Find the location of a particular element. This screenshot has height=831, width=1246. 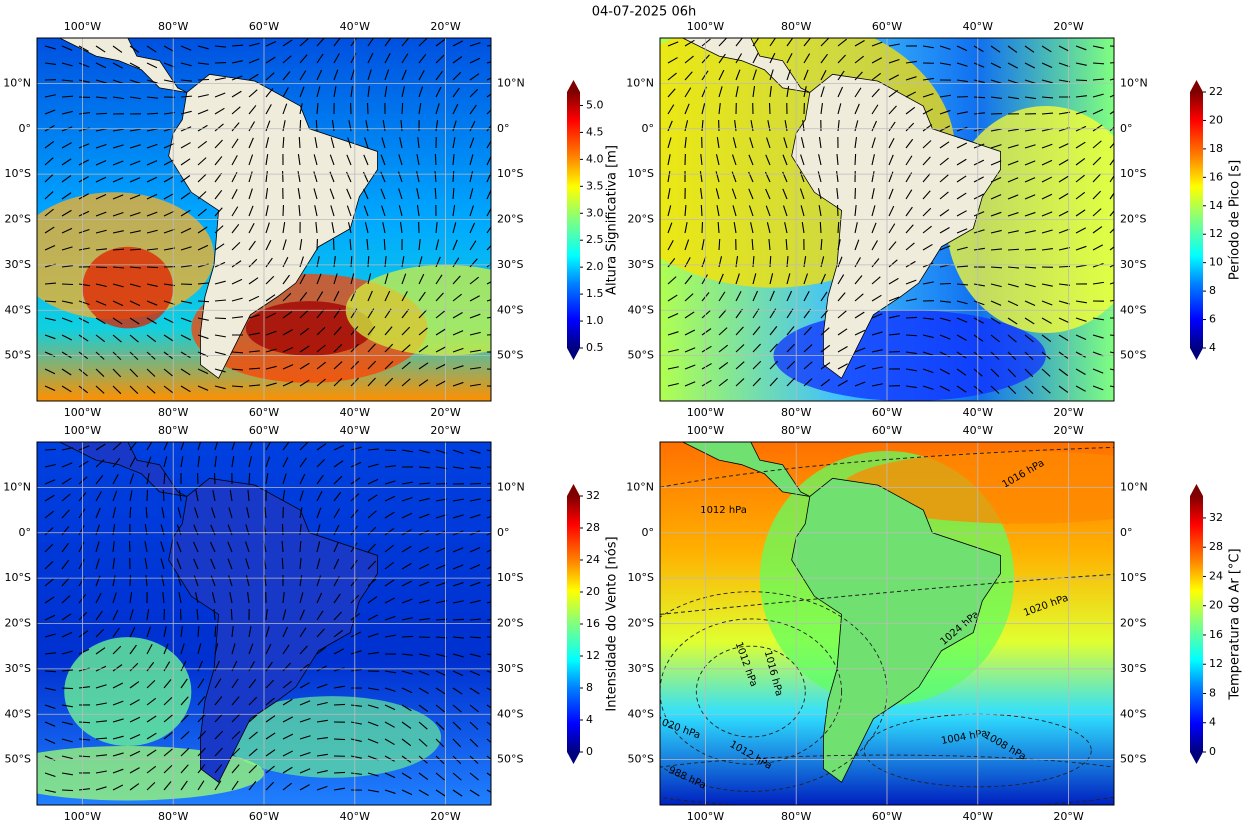

colorbar-label: Altura Significativa [m] is located at coordinates (612, 220).